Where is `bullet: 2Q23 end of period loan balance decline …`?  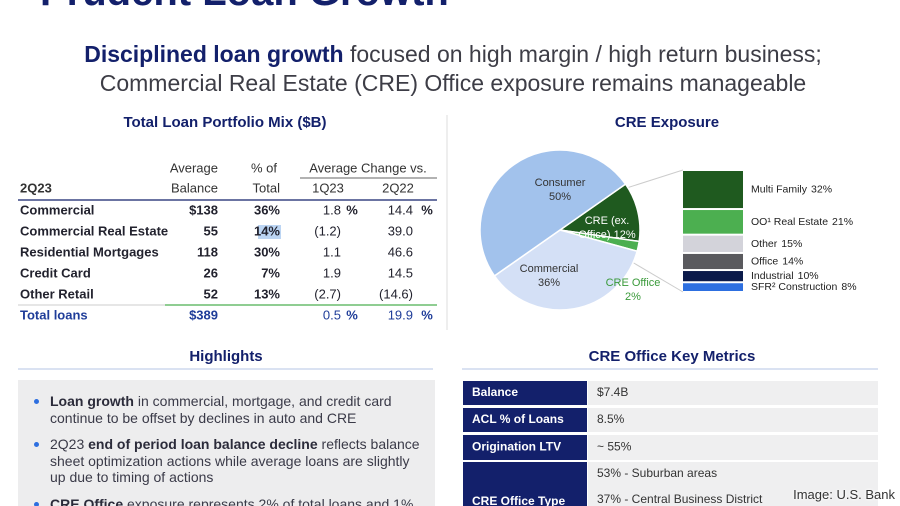
bullet: 2Q23 end of period loan balance decline … is located at coordinates (229, 461).